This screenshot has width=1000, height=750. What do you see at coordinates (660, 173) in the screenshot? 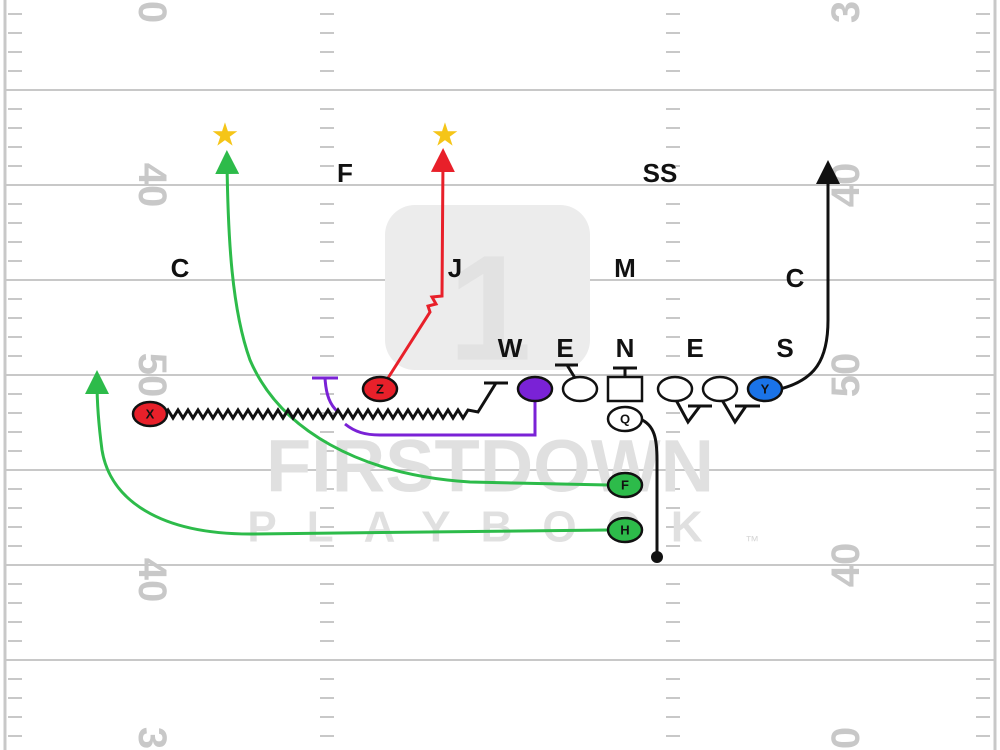
I see `defender-label: SS` at bounding box center [660, 173].